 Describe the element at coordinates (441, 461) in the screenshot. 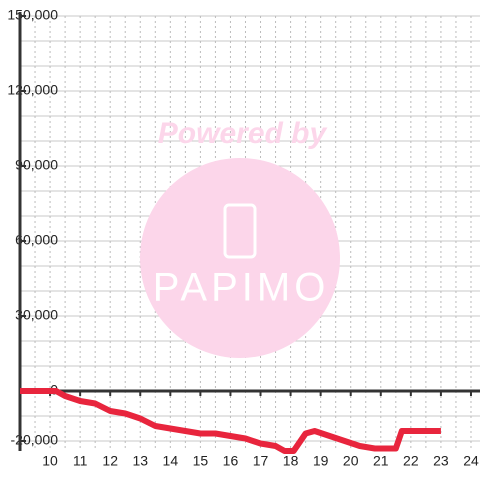

I see `x-tick-label: 23` at that location.